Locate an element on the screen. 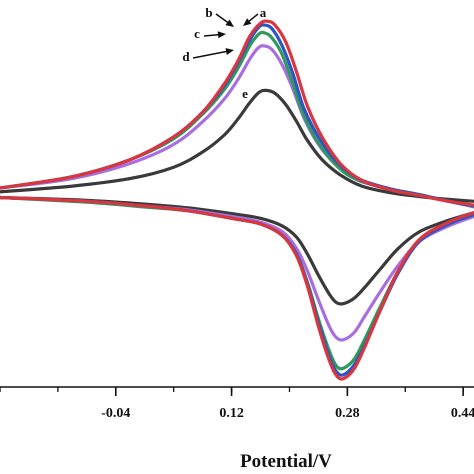  x-axis-title: Potential/V is located at coordinates (286, 461).